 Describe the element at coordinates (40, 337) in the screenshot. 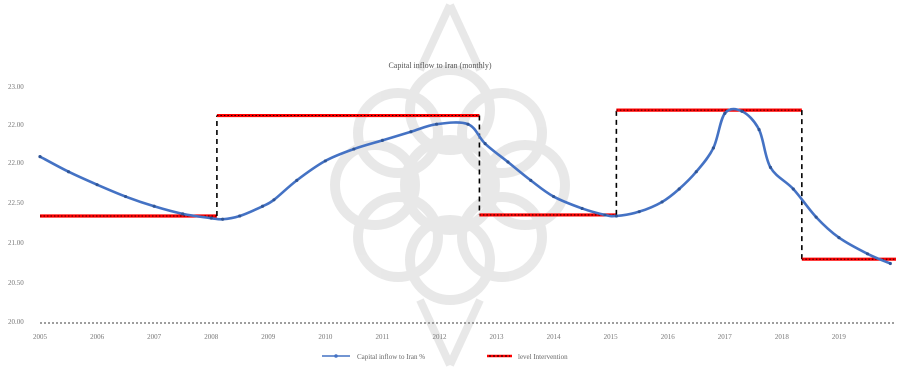

I see `x-tick-label: 2005` at that location.